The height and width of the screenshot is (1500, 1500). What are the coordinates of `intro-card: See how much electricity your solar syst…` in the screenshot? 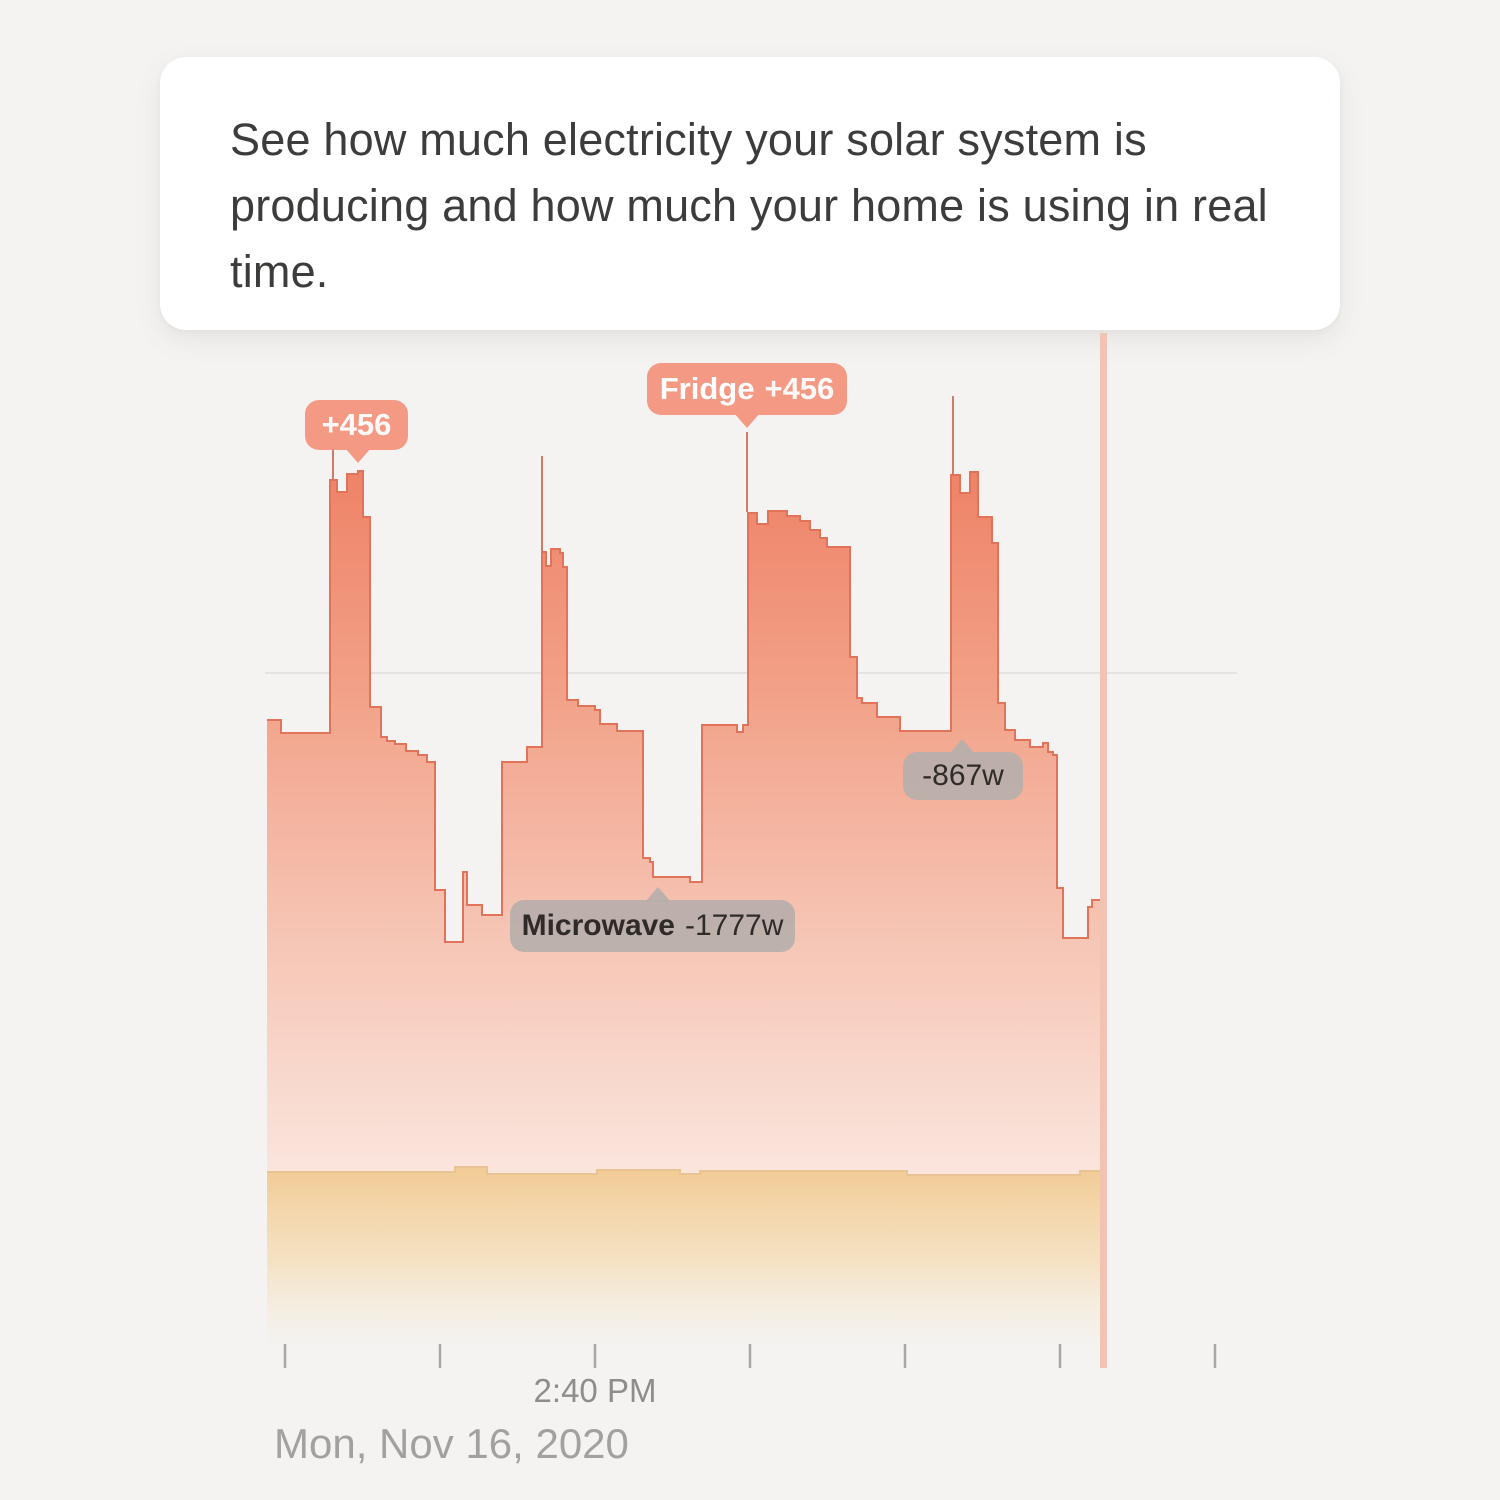 It's located at (750, 193).